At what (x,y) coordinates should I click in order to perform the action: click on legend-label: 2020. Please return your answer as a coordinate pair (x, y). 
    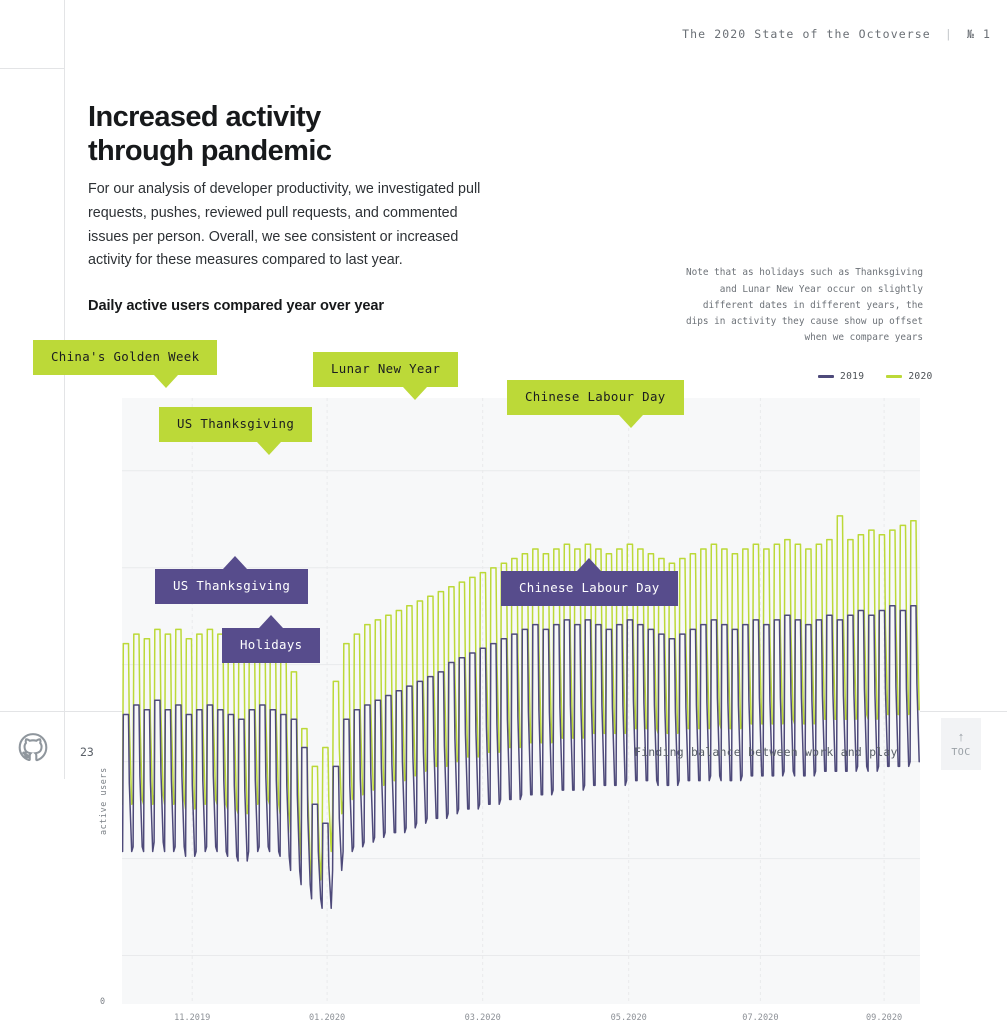
    Looking at the image, I should click on (920, 376).